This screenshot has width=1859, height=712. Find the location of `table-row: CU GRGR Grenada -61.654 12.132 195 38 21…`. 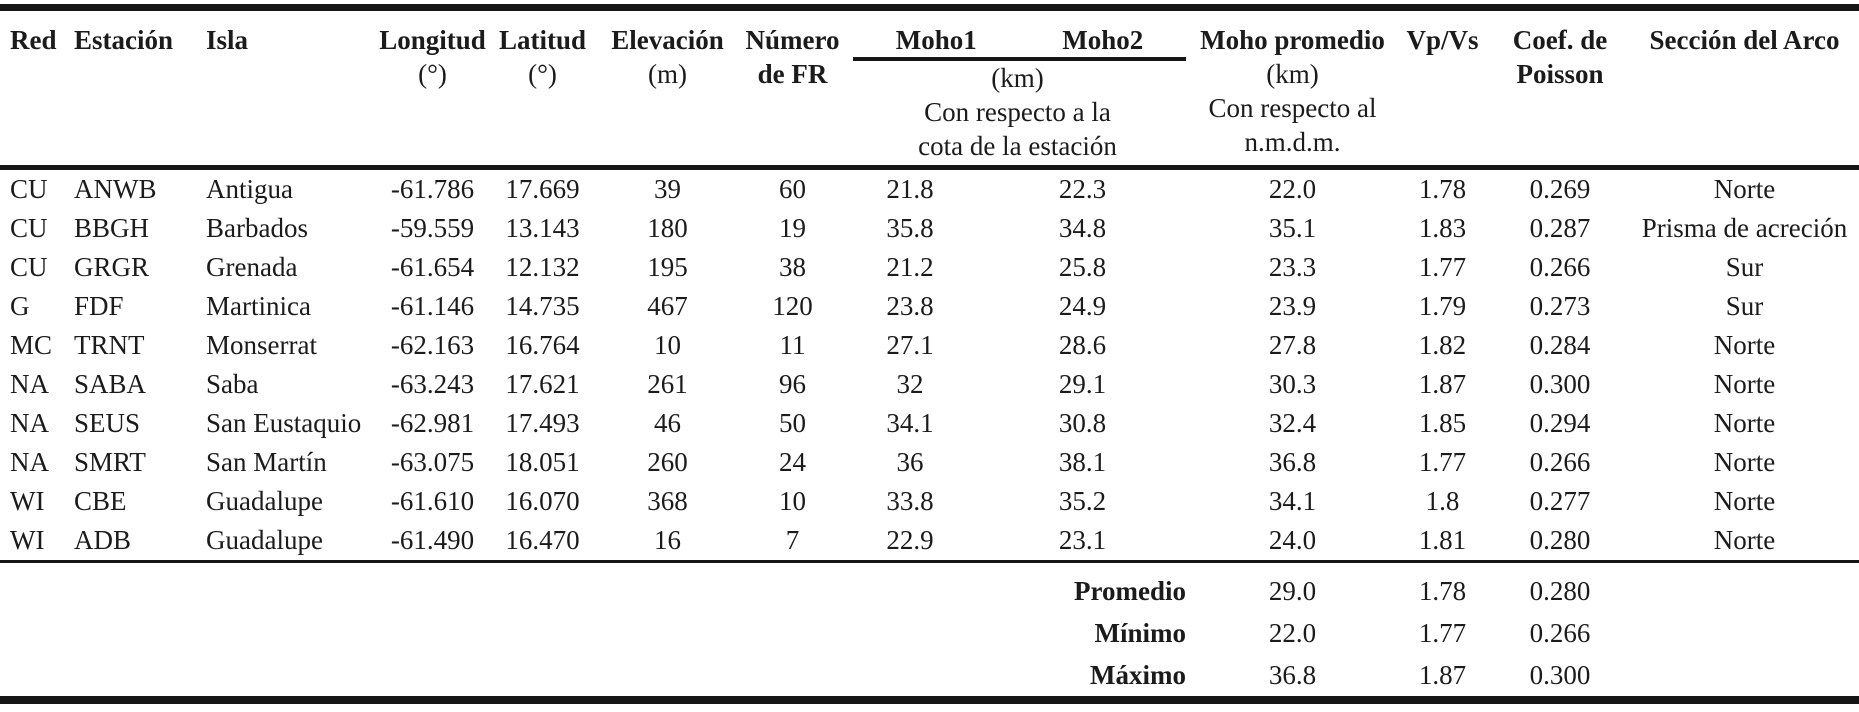

table-row: CU GRGR Grenada -61.654 12.132 195 38 21… is located at coordinates (929, 267).